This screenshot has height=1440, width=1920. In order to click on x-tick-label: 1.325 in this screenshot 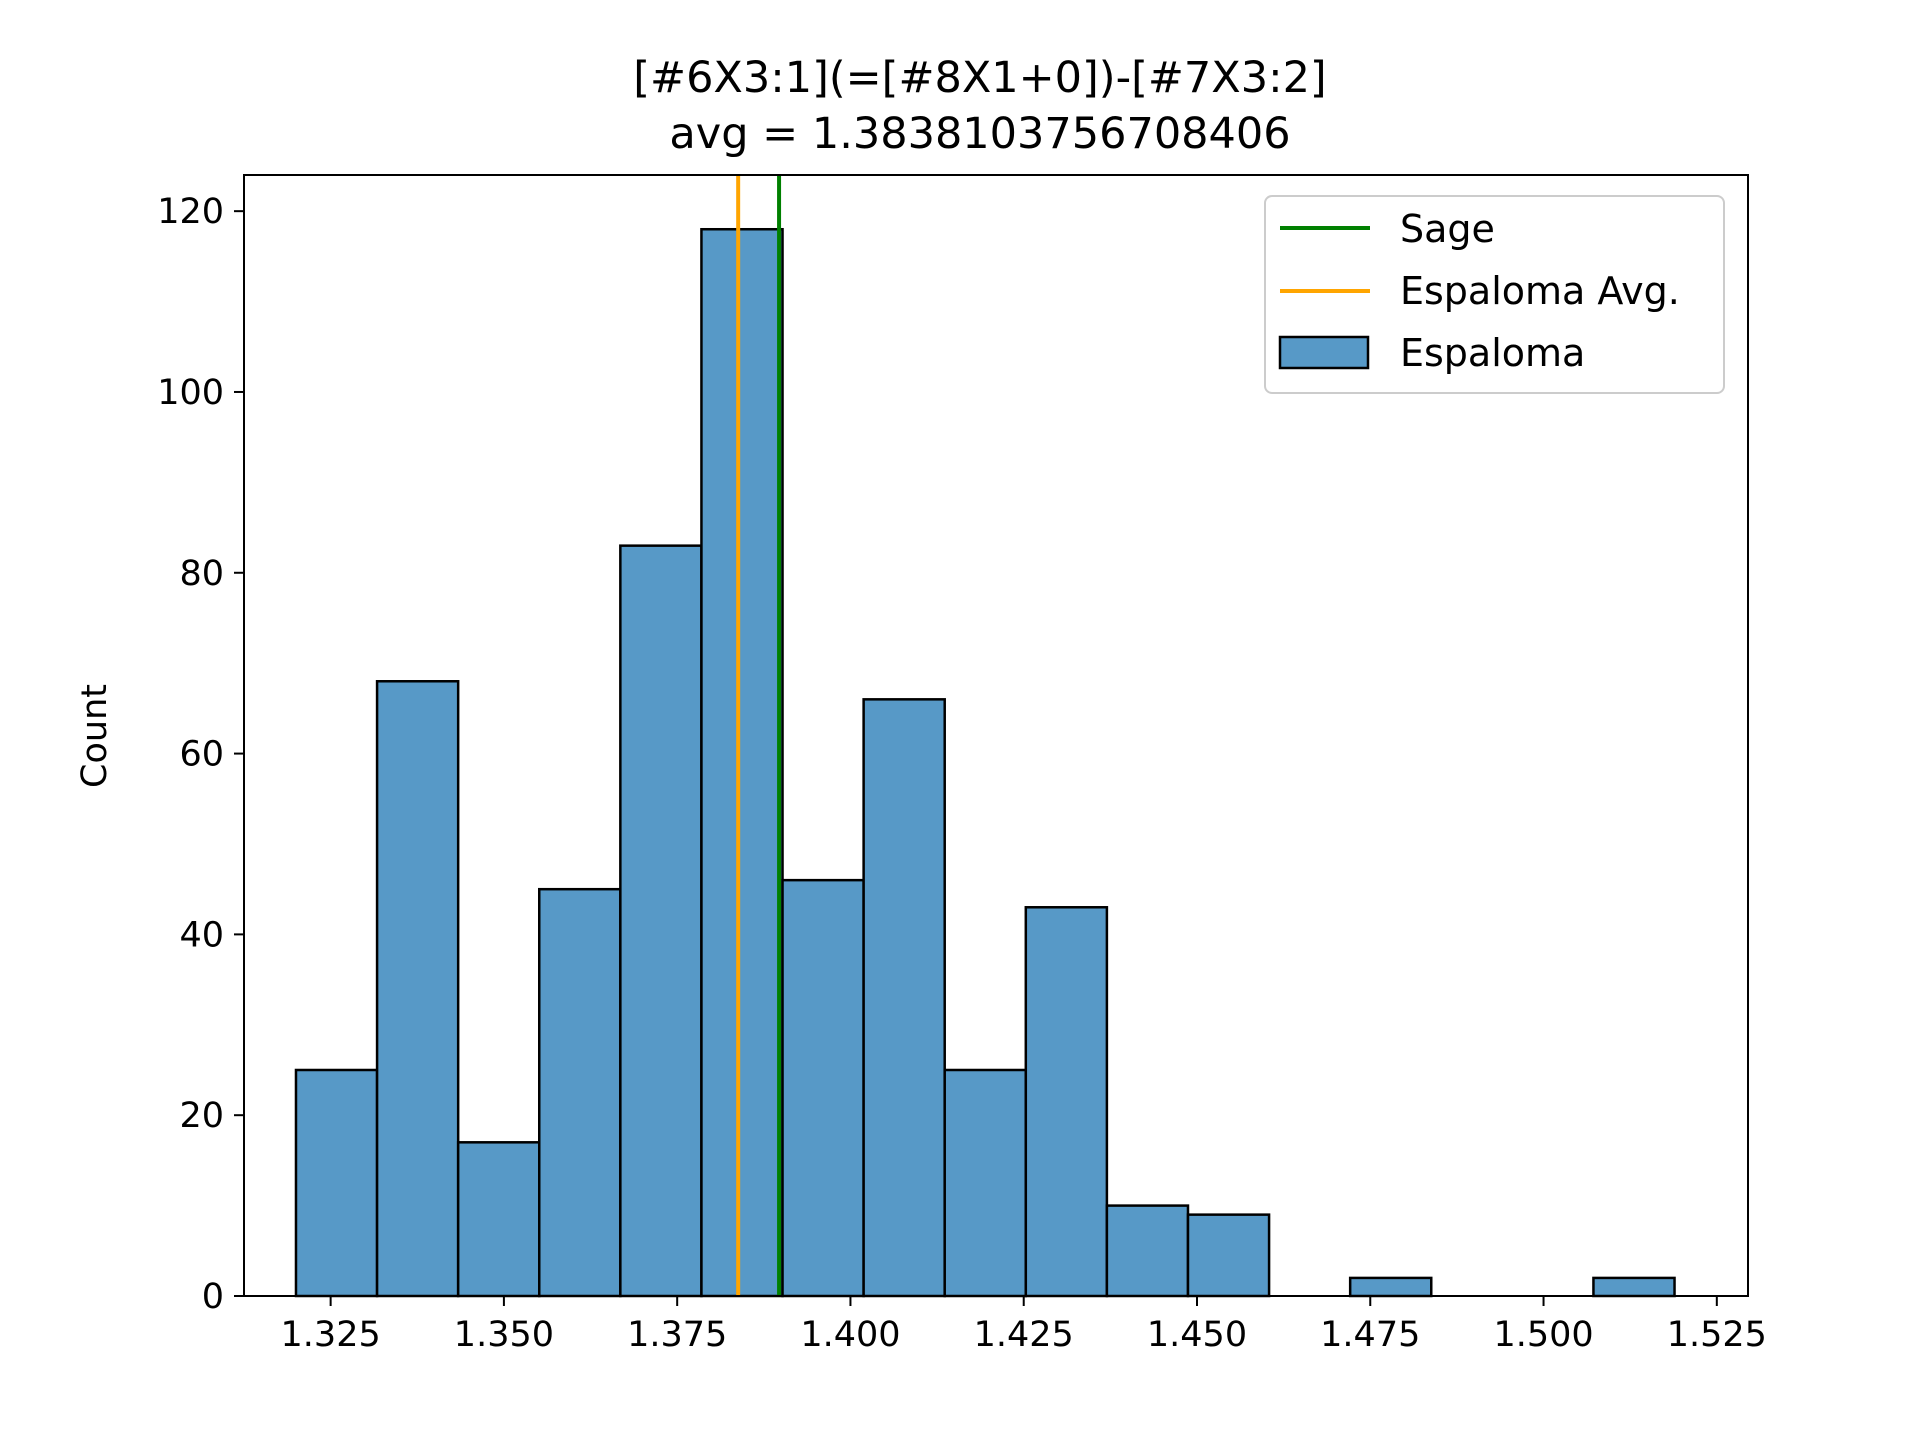, I will do `click(331, 1335)`.